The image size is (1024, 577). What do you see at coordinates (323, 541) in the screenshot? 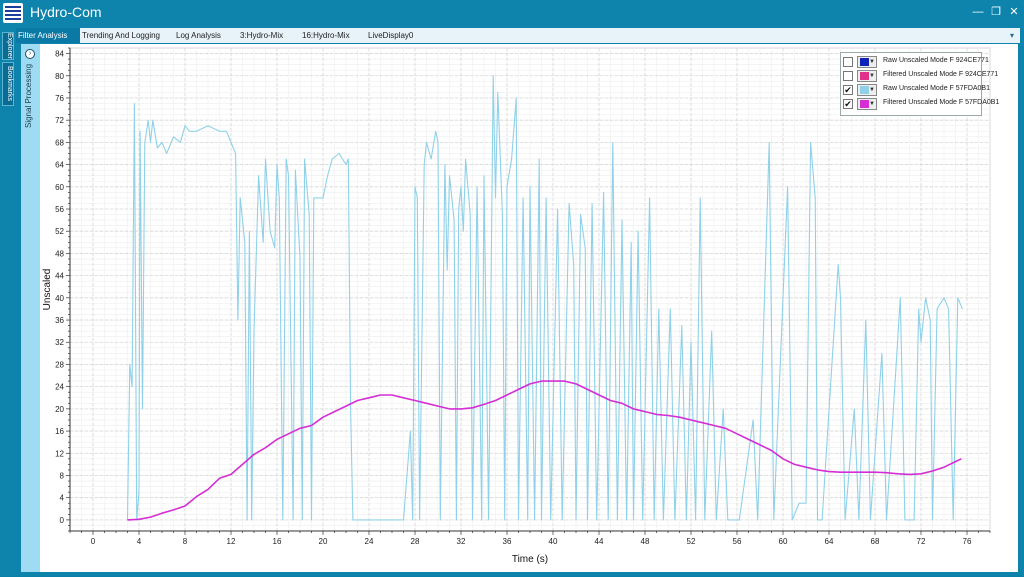
I see `x-tick-label: 20` at bounding box center [323, 541].